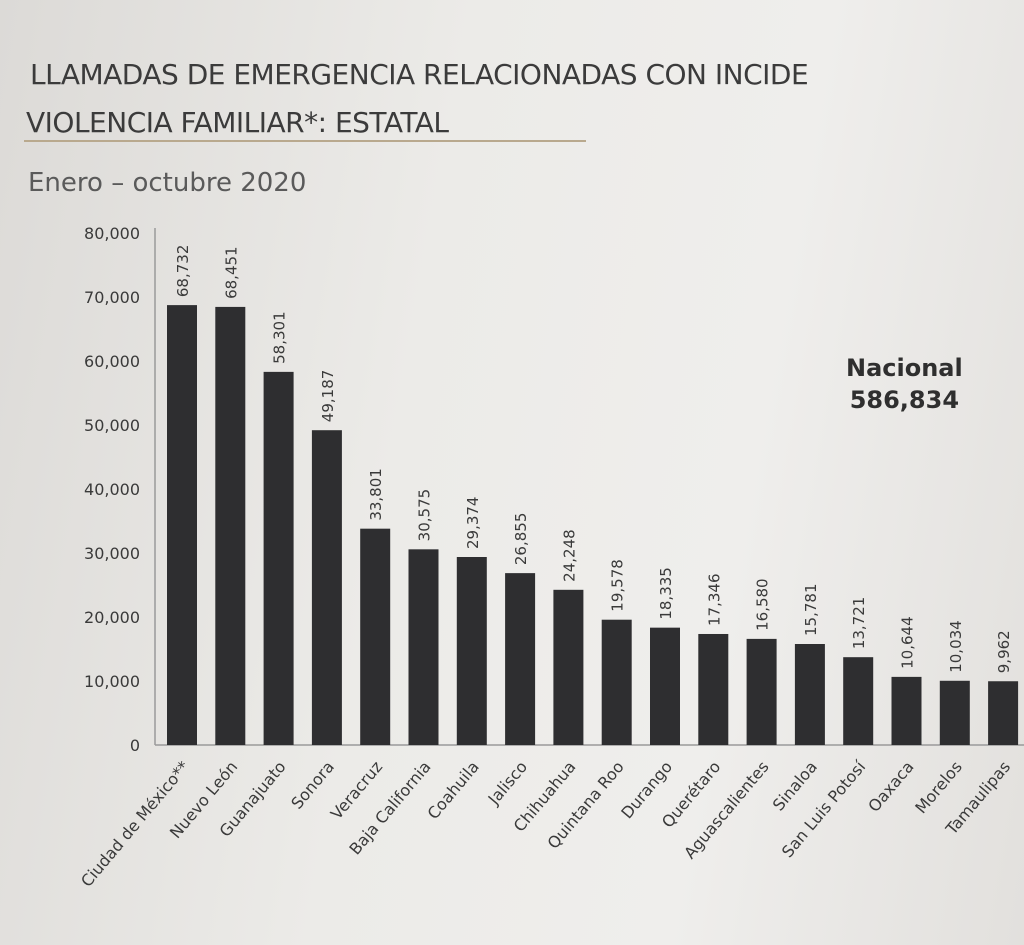  I want to click on x-tick-label: Aguascalientes, so click(726, 809).